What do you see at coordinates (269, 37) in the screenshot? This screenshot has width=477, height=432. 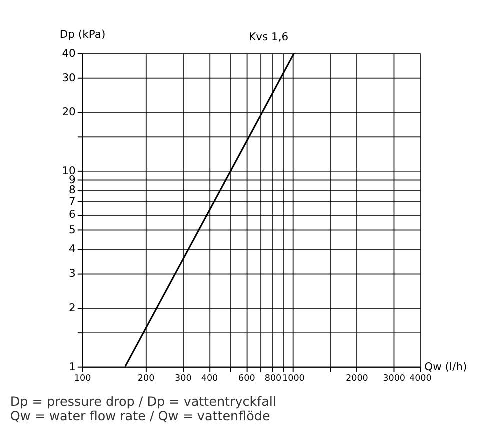 I see `series-label: Kvs 1,6` at bounding box center [269, 37].